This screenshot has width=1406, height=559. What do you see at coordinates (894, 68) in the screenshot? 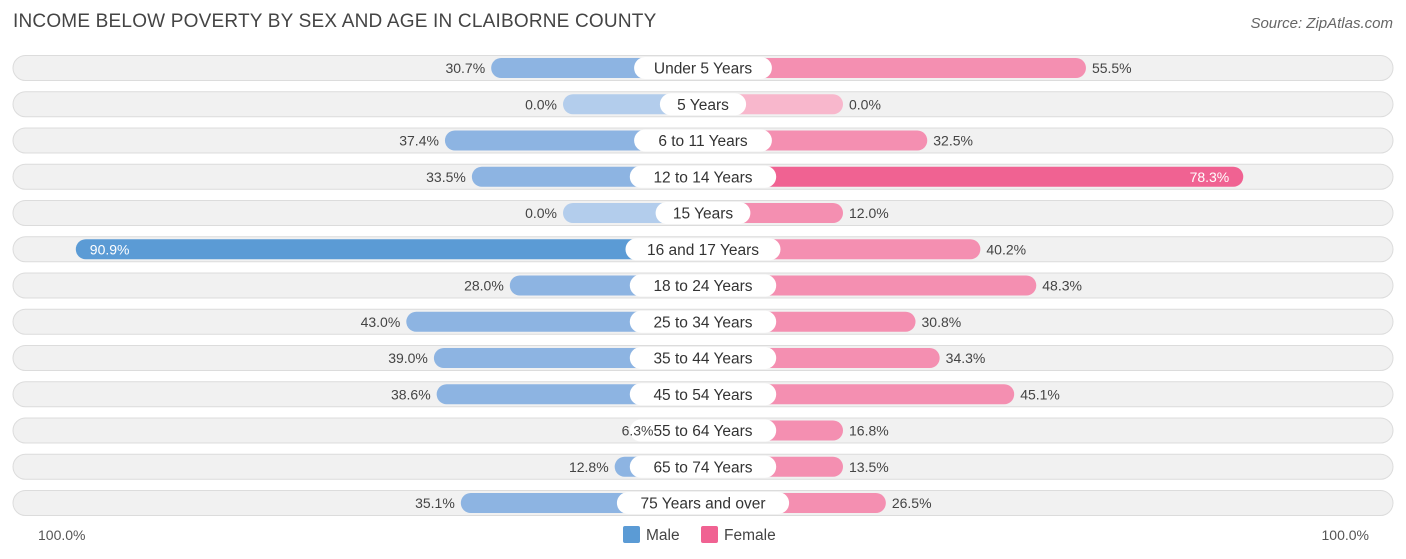
I see `female-bar-under-5-years` at bounding box center [894, 68].